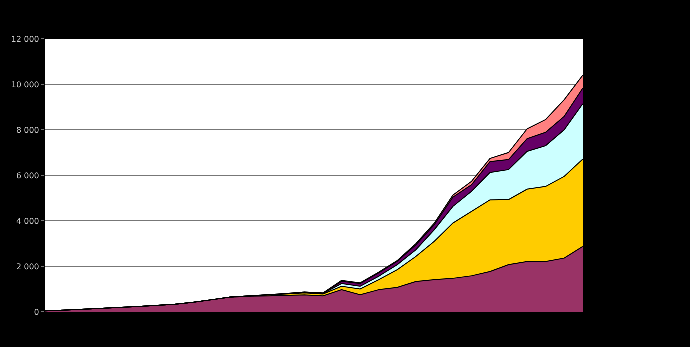 This screenshot has height=347, width=690. Describe the element at coordinates (28, 221) in the screenshot. I see `y-tick-label: 4 000` at that location.